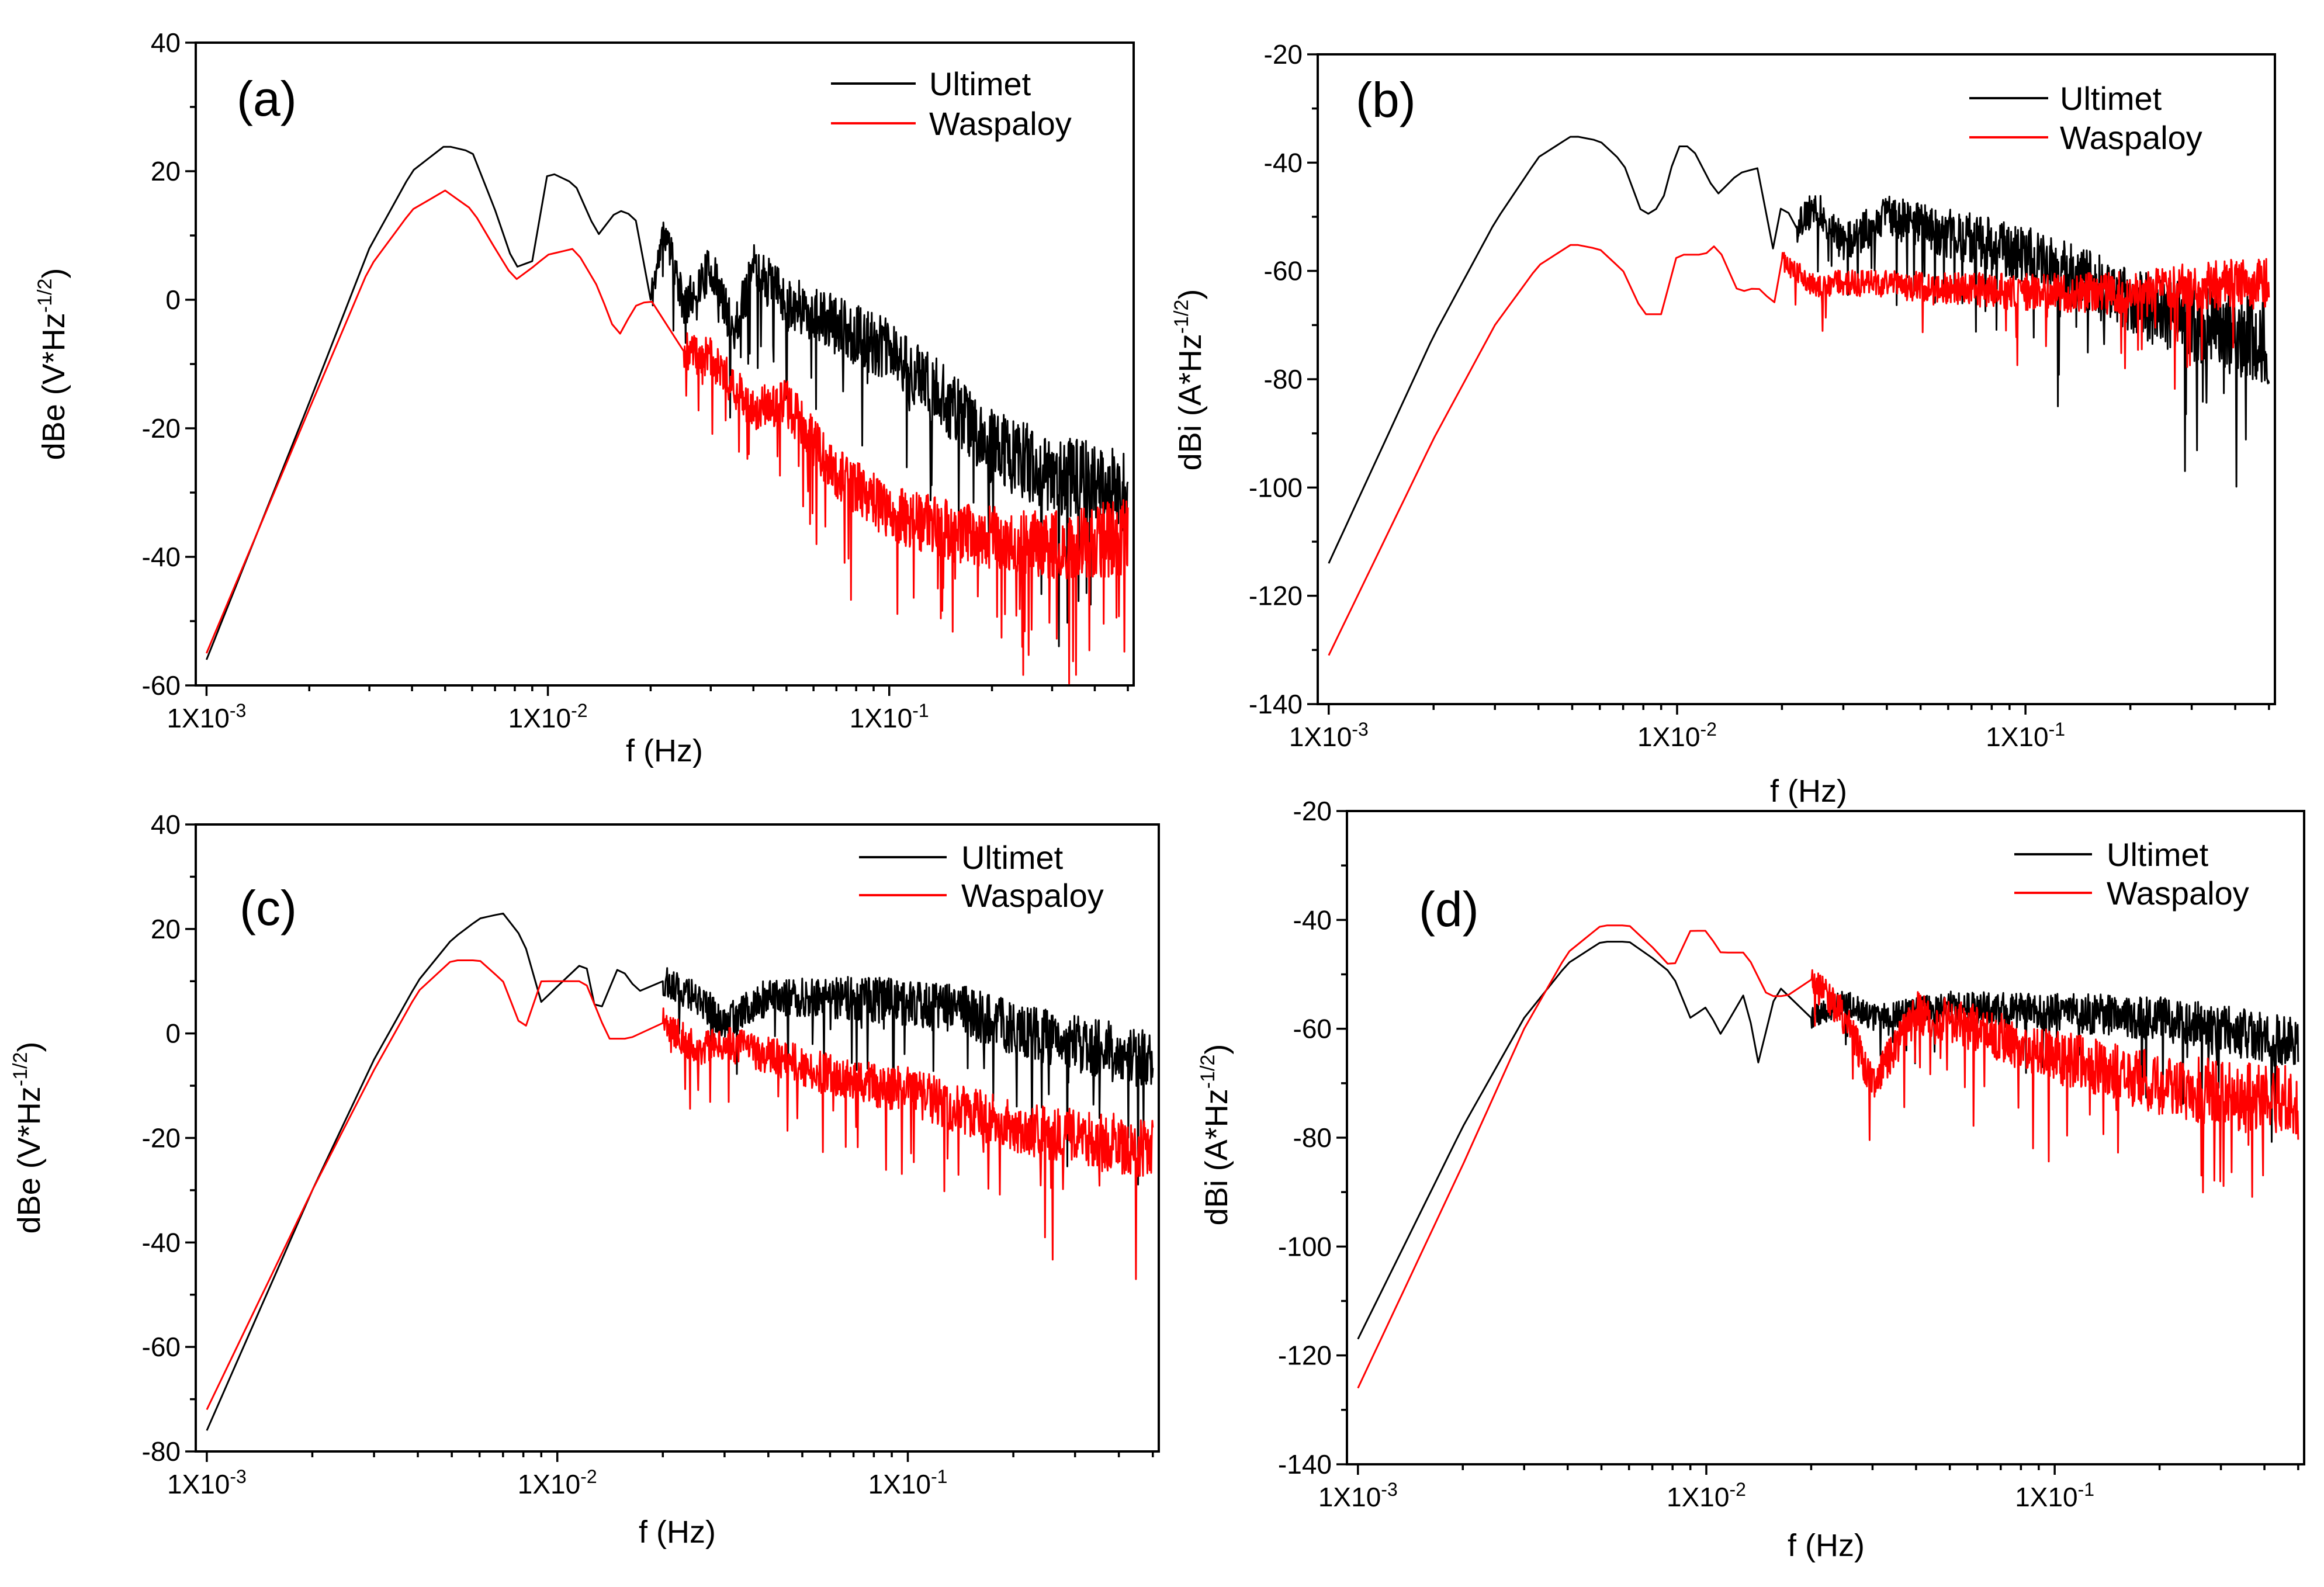 Image resolution: width=2324 pixels, height=1587 pixels. I want to click on panel-tag: (d), so click(1449, 909).